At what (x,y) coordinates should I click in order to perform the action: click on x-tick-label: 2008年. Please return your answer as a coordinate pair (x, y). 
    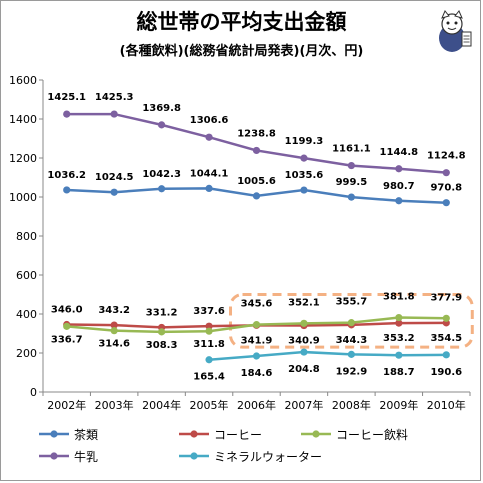
    Looking at the image, I should click on (351, 405).